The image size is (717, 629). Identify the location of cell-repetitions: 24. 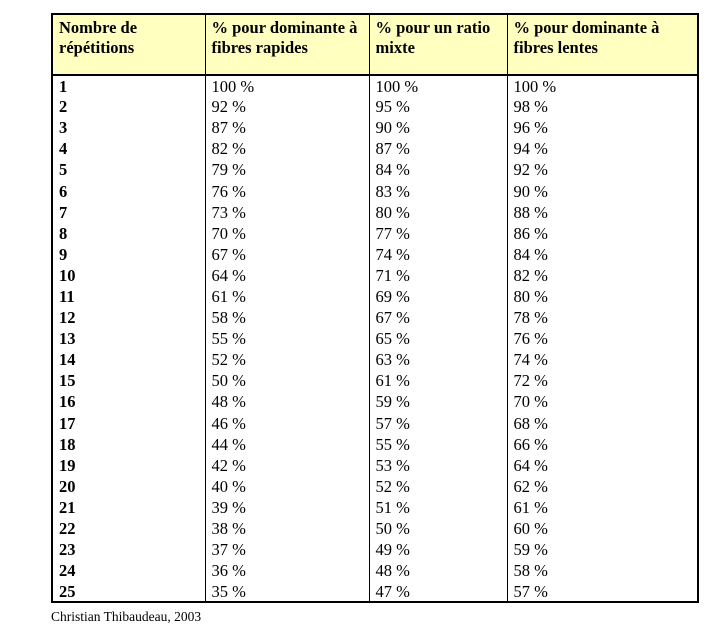
(128, 571).